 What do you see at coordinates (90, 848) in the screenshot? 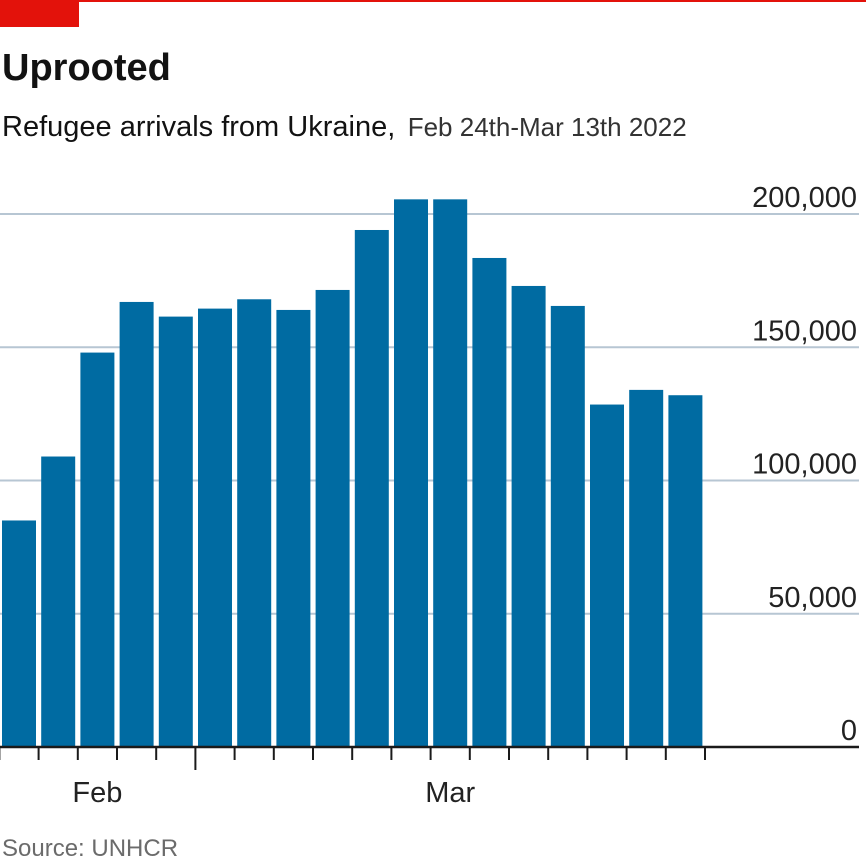
I see `source-note: Source: UNHCR` at bounding box center [90, 848].